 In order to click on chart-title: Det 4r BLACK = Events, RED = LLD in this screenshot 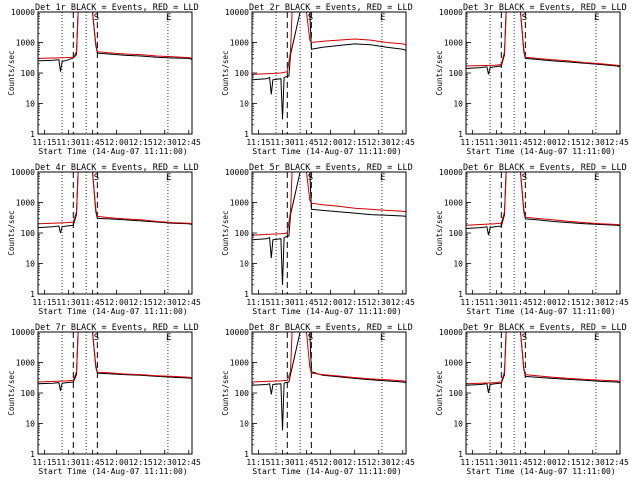, I will do `click(117, 168)`.